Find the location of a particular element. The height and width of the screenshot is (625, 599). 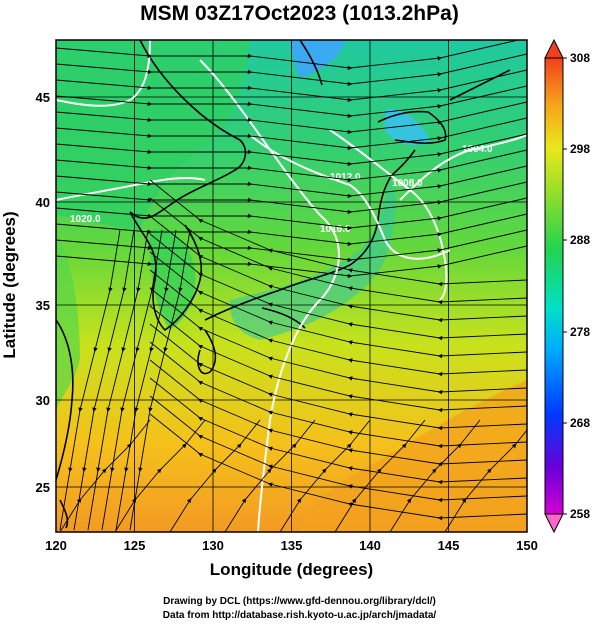

colorbar-tick-label: 298 is located at coordinates (580, 149).